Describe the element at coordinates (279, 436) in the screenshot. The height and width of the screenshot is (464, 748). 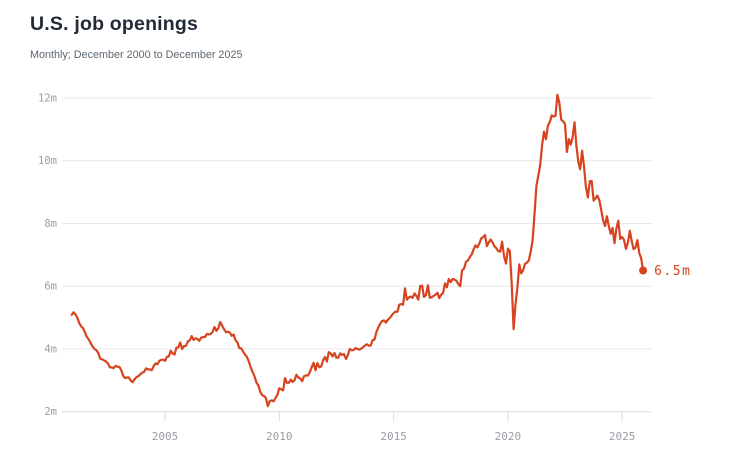
I see `x-axis-label-2010: 2010` at that location.